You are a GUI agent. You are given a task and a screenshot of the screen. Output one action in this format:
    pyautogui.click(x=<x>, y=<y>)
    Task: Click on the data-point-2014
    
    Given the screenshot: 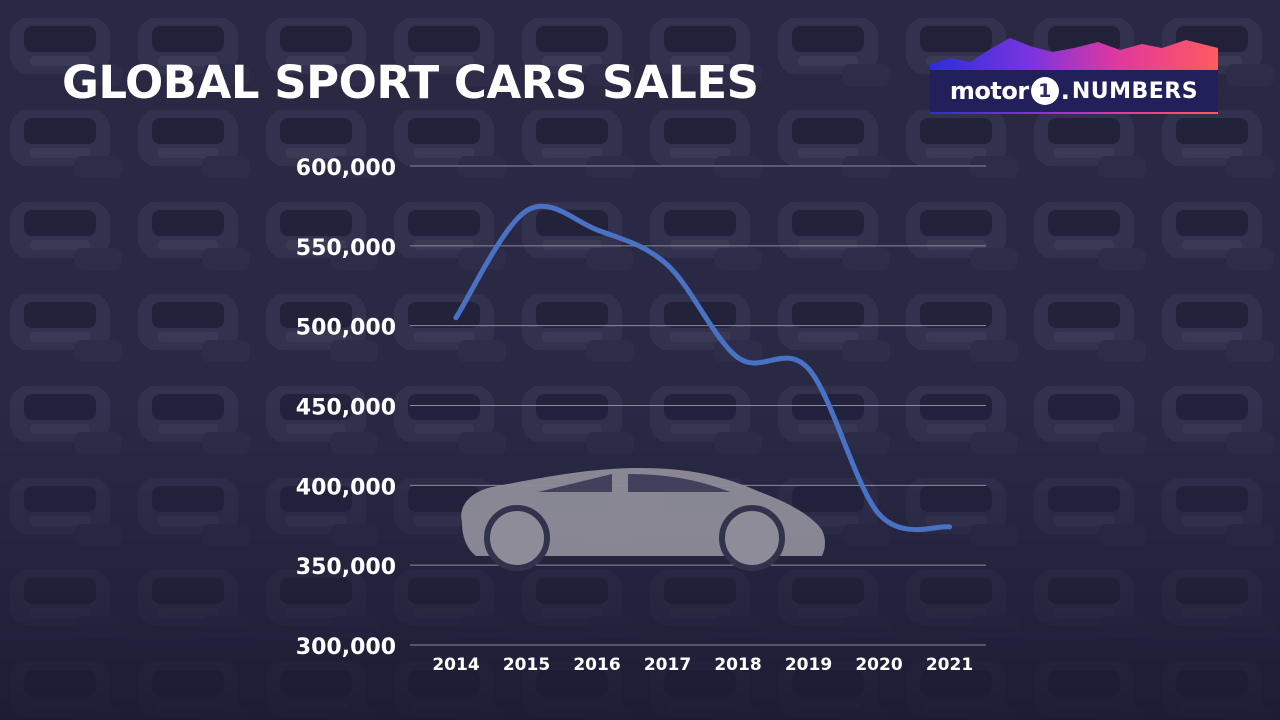 What is the action you would take?
    pyautogui.click(x=456, y=318)
    